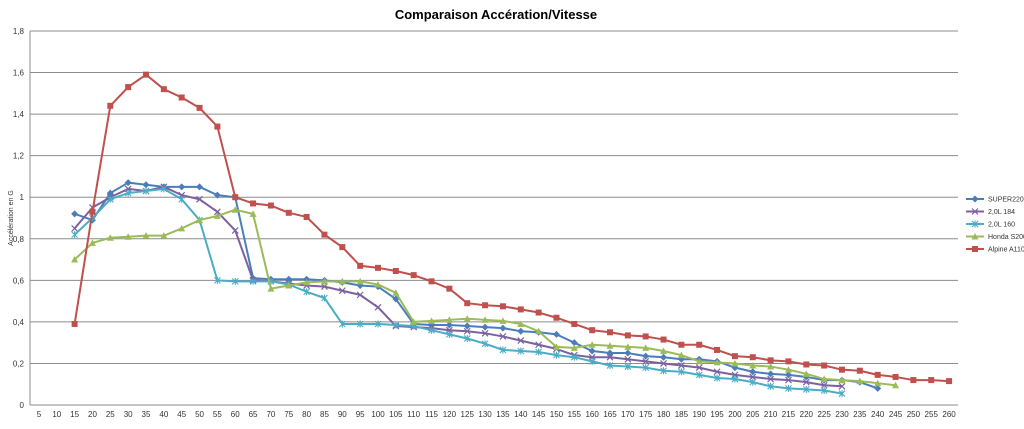  What do you see at coordinates (860, 414) in the screenshot?
I see `x-tick-label: 235` at bounding box center [860, 414].